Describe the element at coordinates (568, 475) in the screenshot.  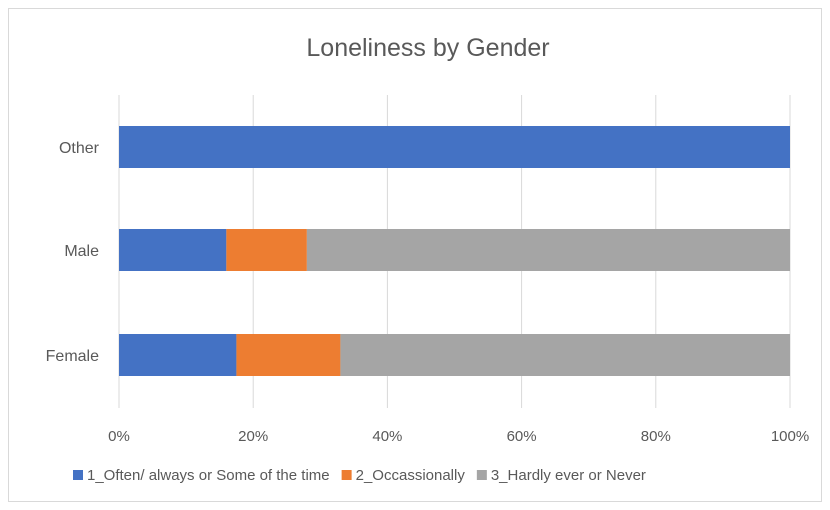
I see `legend-label: 3_Hardly ever or Never` at that location.